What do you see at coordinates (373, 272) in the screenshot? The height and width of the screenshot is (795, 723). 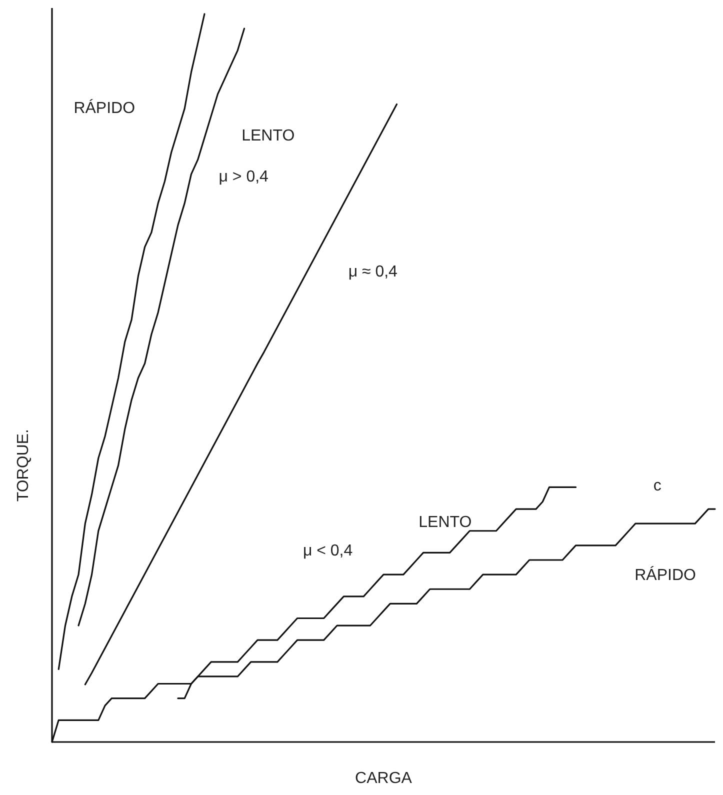 I see `annotation: μ ≈ 0,4` at bounding box center [373, 272].